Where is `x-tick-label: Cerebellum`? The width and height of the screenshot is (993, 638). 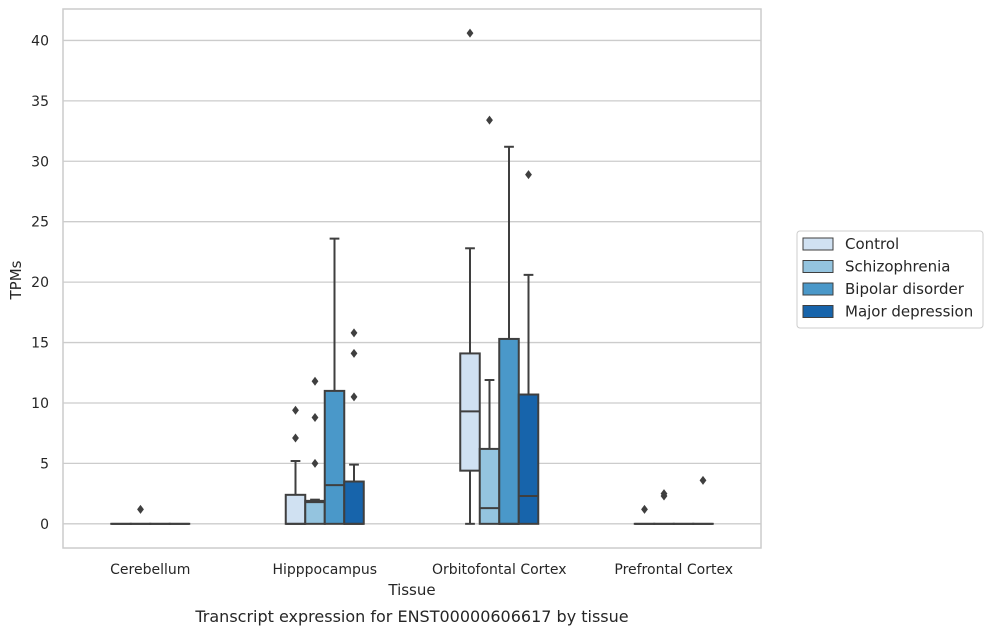 x-tick-label: Cerebellum is located at coordinates (150, 570).